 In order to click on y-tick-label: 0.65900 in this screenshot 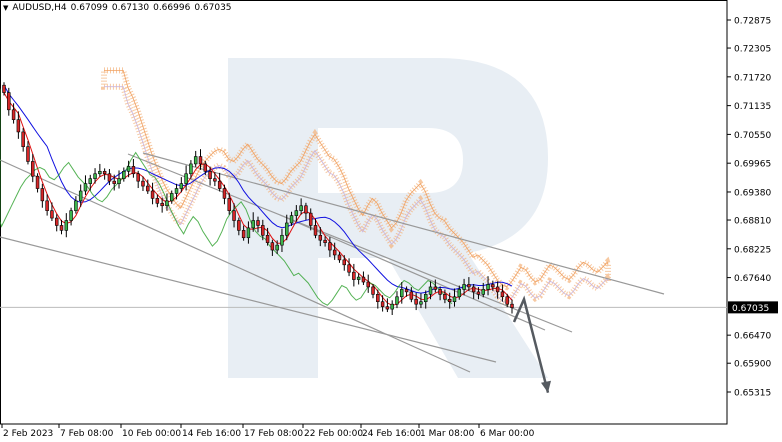, I will do `click(752, 365)`.